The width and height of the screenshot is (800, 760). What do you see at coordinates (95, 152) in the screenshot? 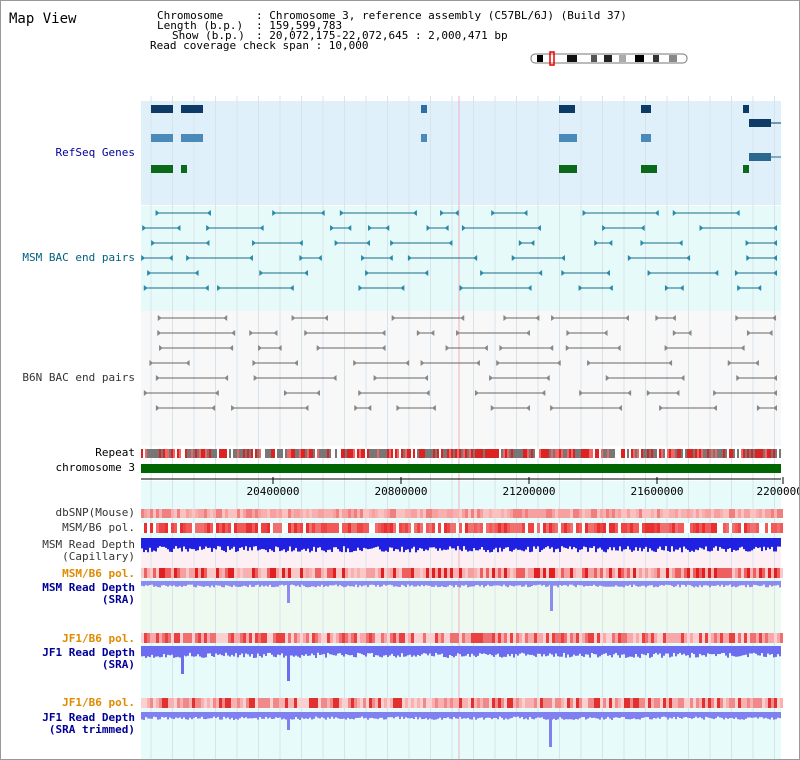
I see `track-label-refseq: RefSeq Genes` at bounding box center [95, 152].